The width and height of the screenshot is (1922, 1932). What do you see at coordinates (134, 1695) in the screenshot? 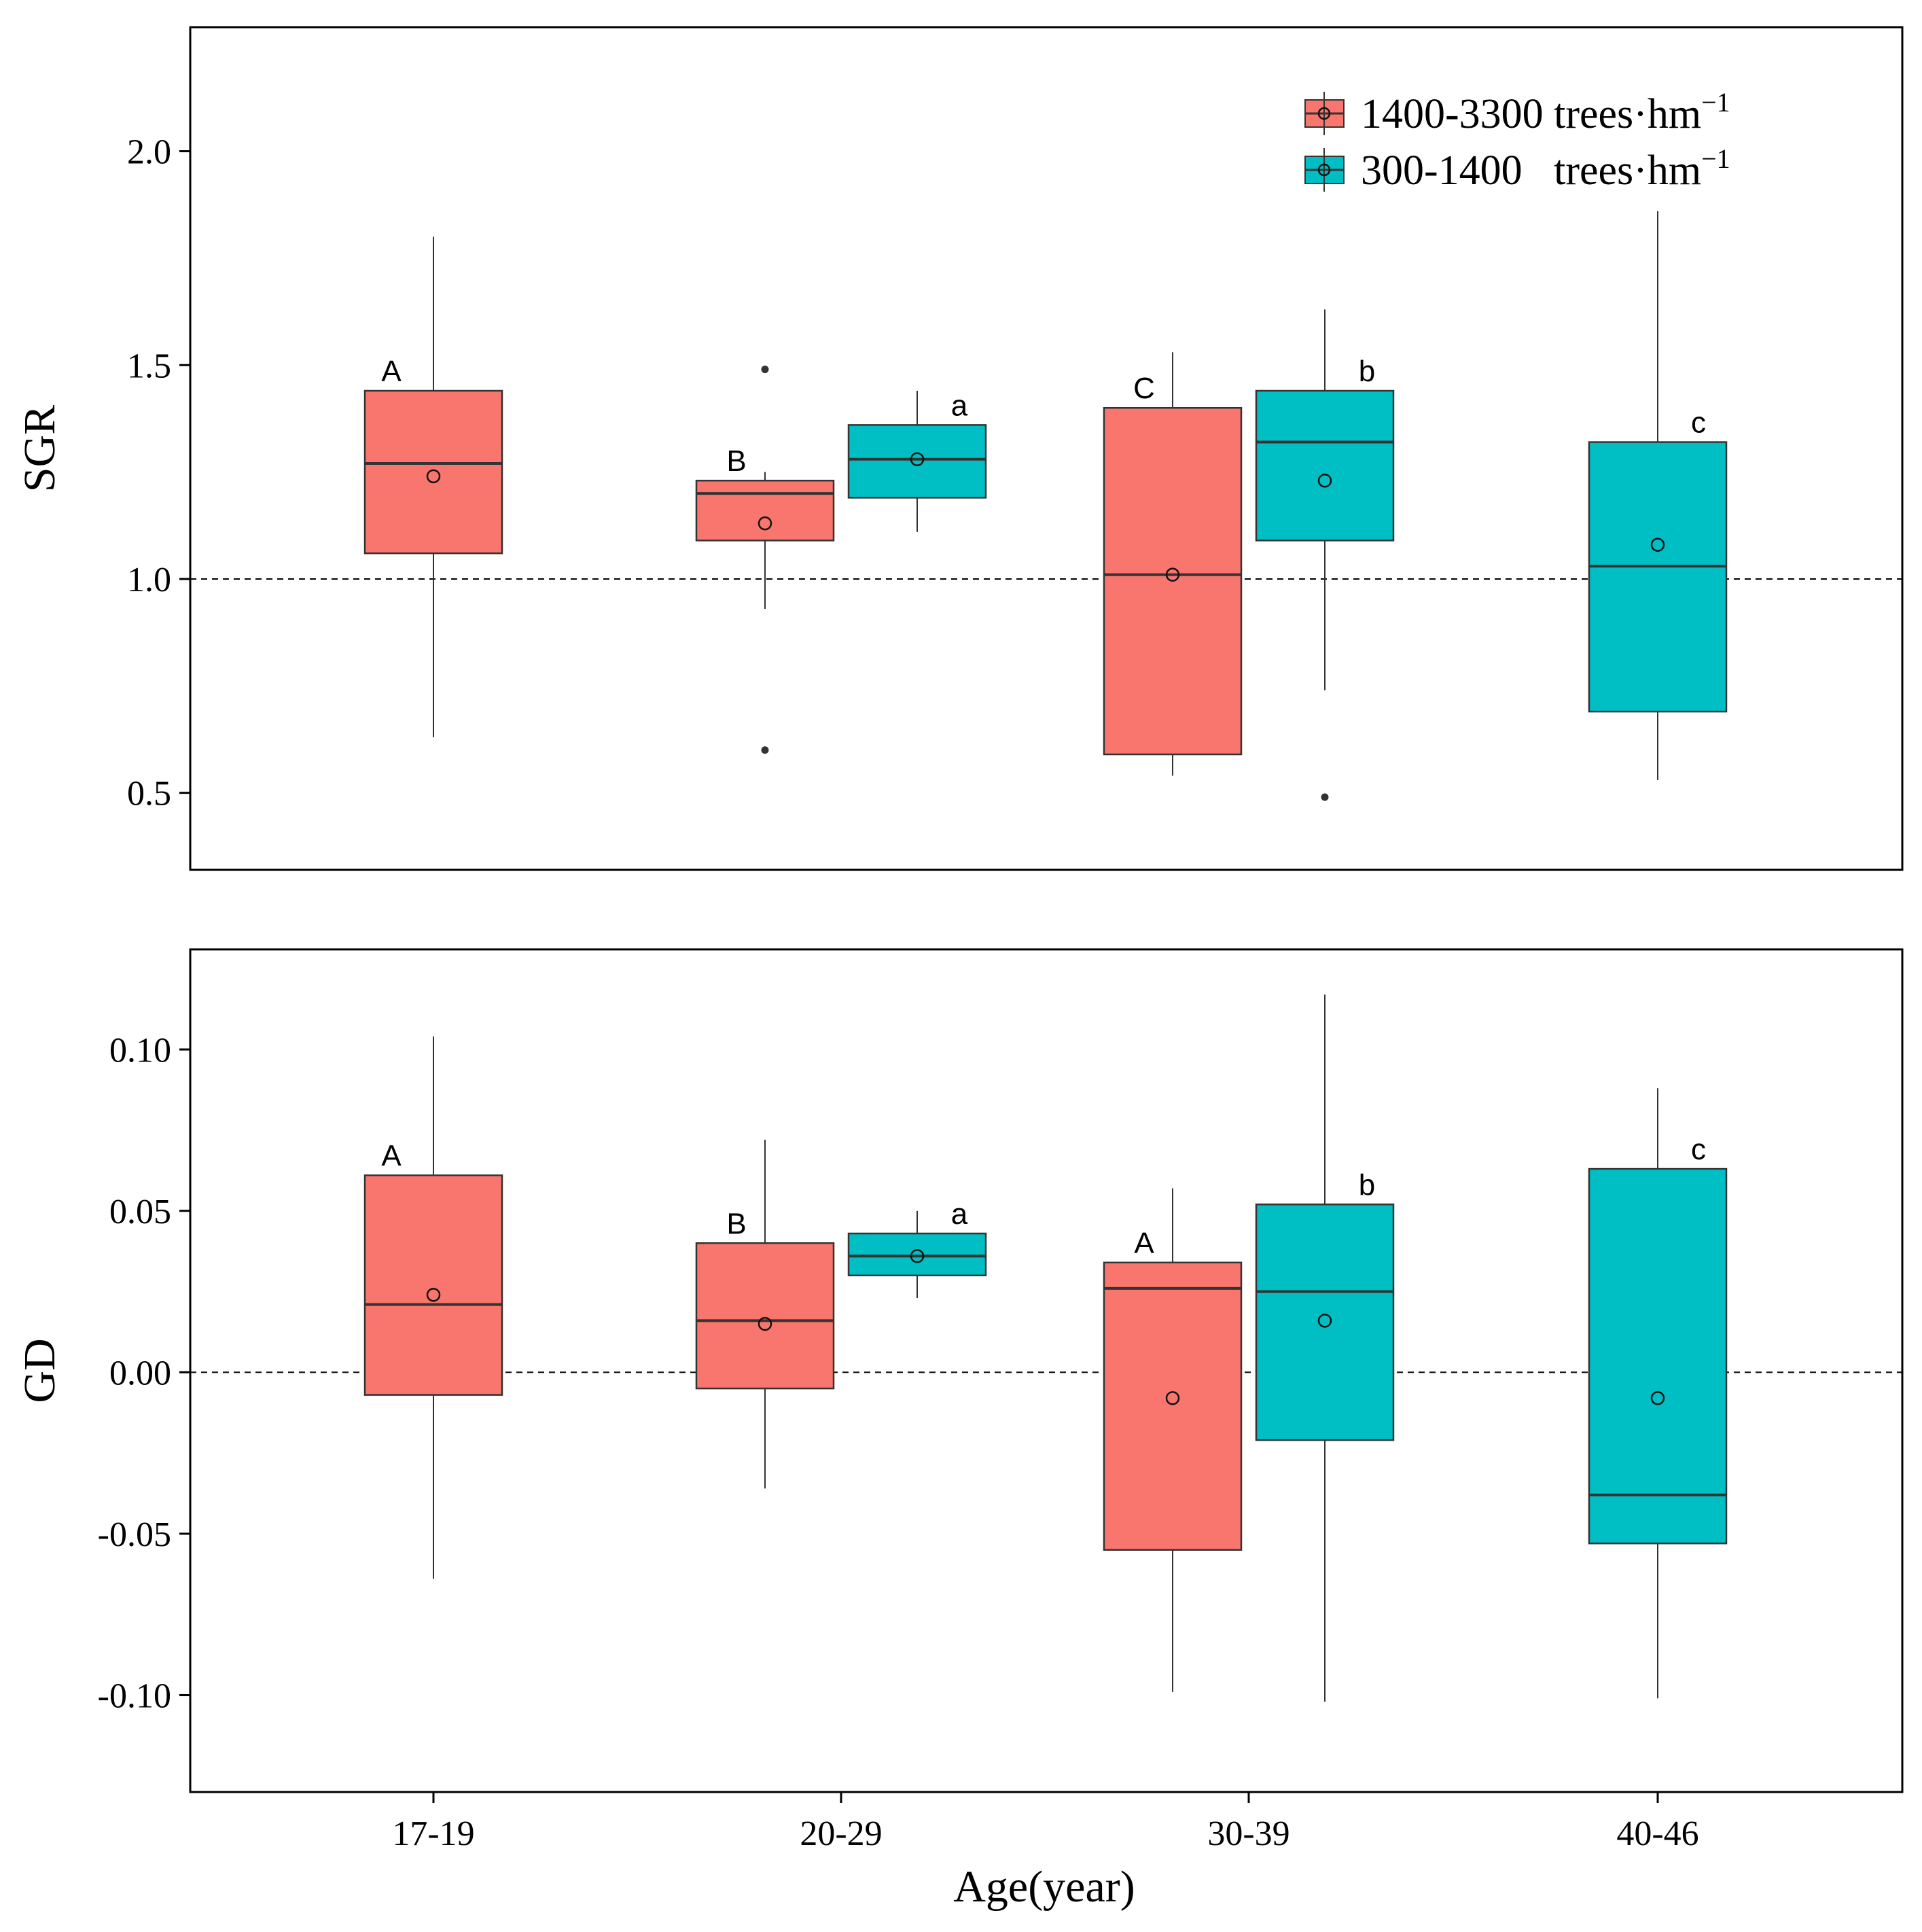
I see `y-tick-label: -0.10` at bounding box center [134, 1695].